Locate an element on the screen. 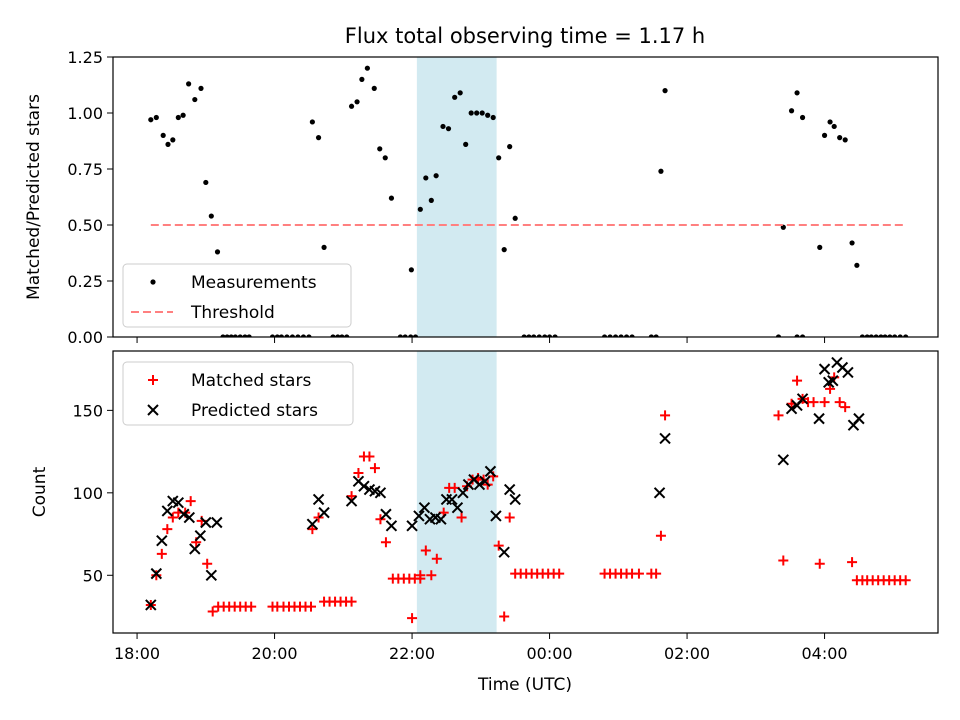  y-tick-label: 150 is located at coordinates (87, 410).